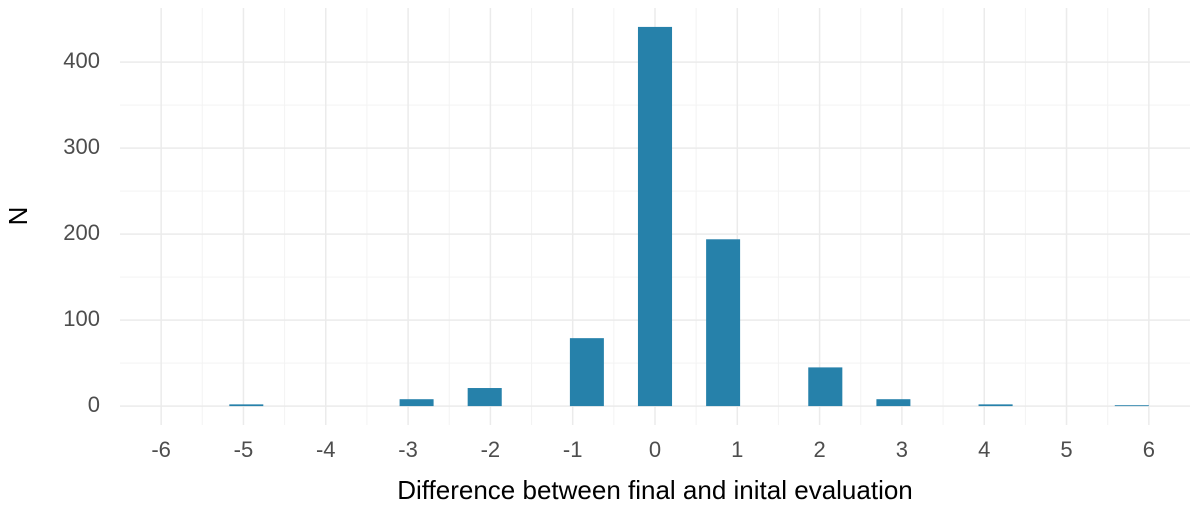  Describe the element at coordinates (408, 449) in the screenshot. I see `x-tick-label: -3` at that location.